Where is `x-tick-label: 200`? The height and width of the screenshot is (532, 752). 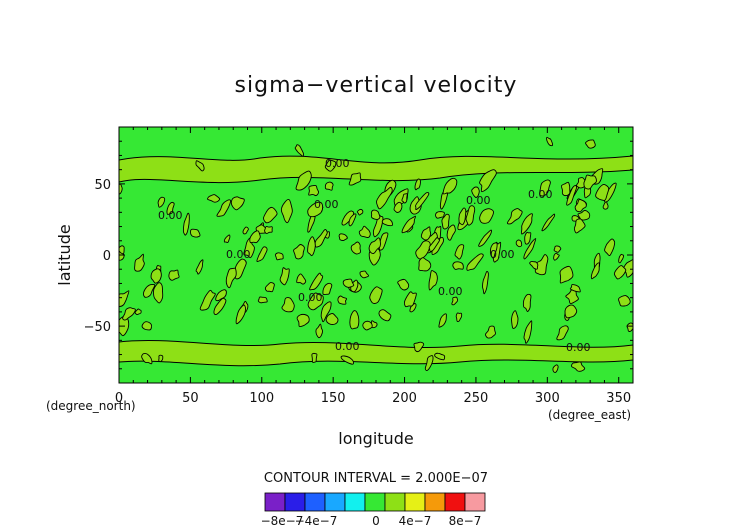 x-tick-label: 200 is located at coordinates (404, 398).